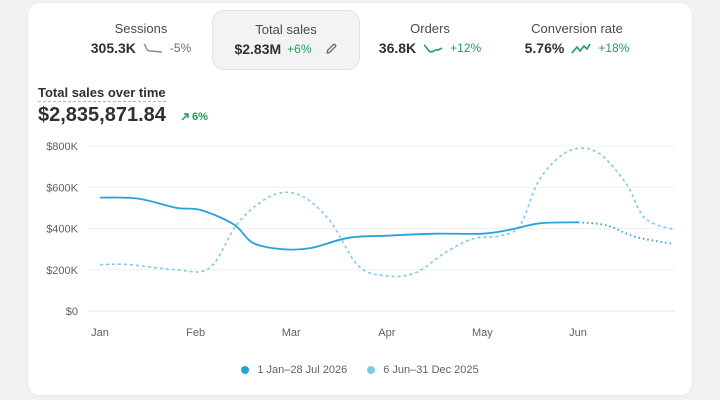  What do you see at coordinates (431, 370) in the screenshot?
I see `legend-label: 6 Jun–31 Dec 2025` at bounding box center [431, 370].